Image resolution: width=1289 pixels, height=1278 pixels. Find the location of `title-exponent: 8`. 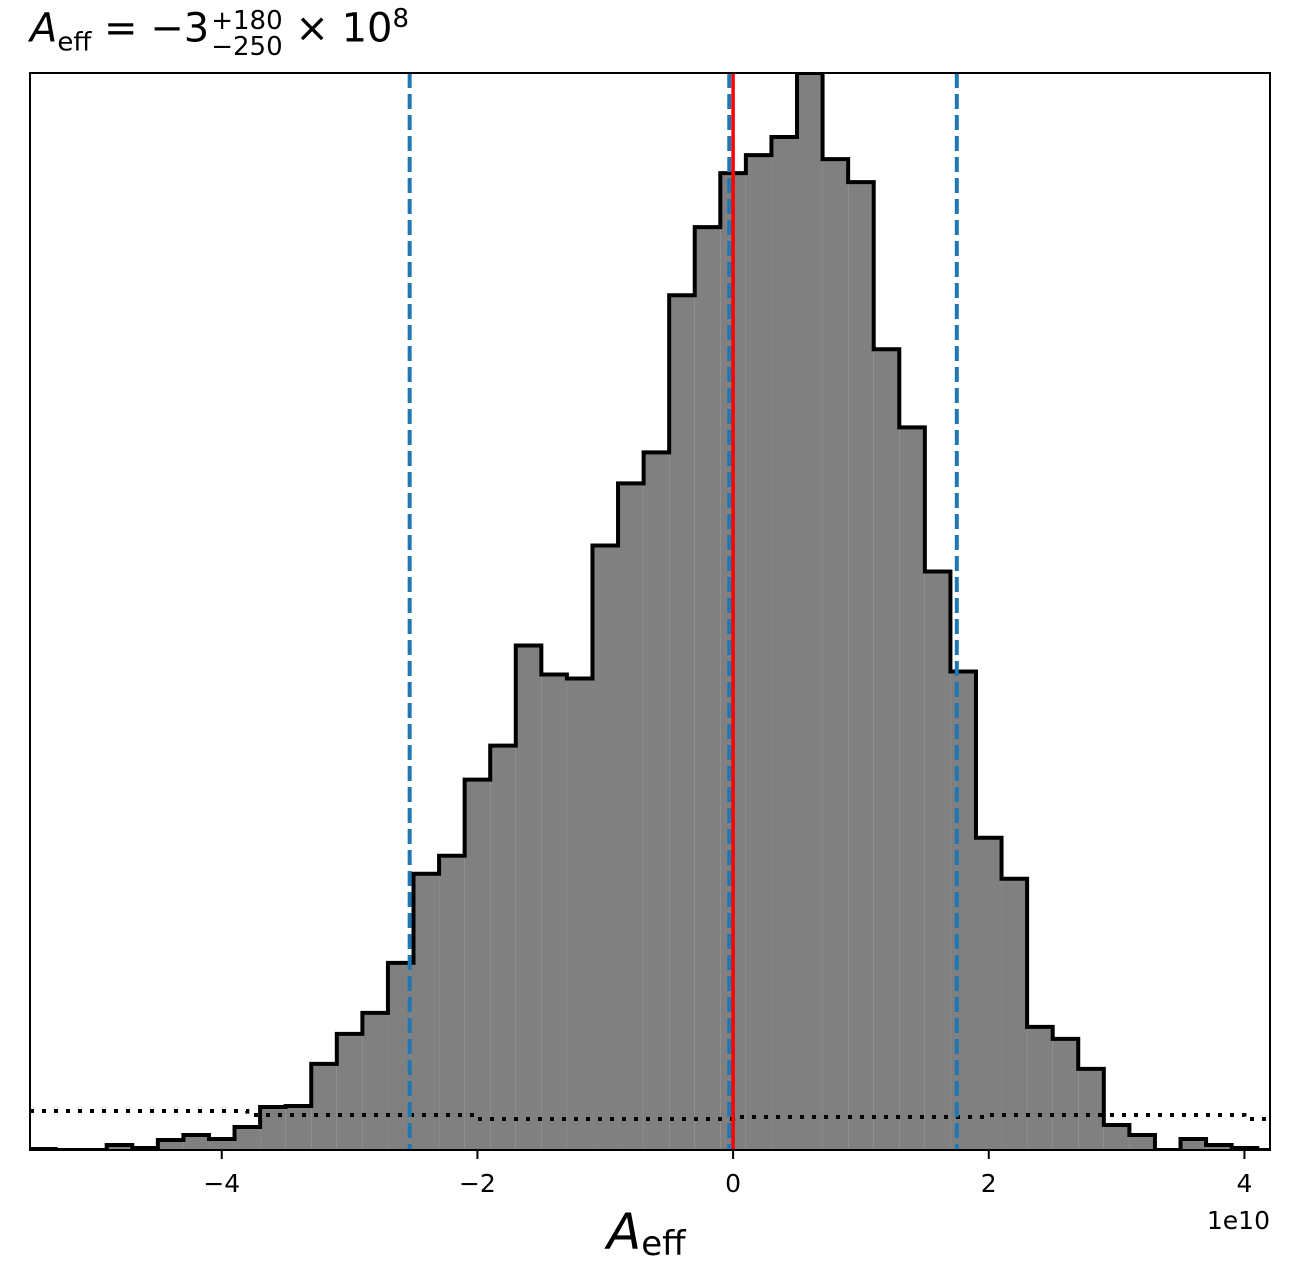

title-exponent: 8 is located at coordinates (401, 19).